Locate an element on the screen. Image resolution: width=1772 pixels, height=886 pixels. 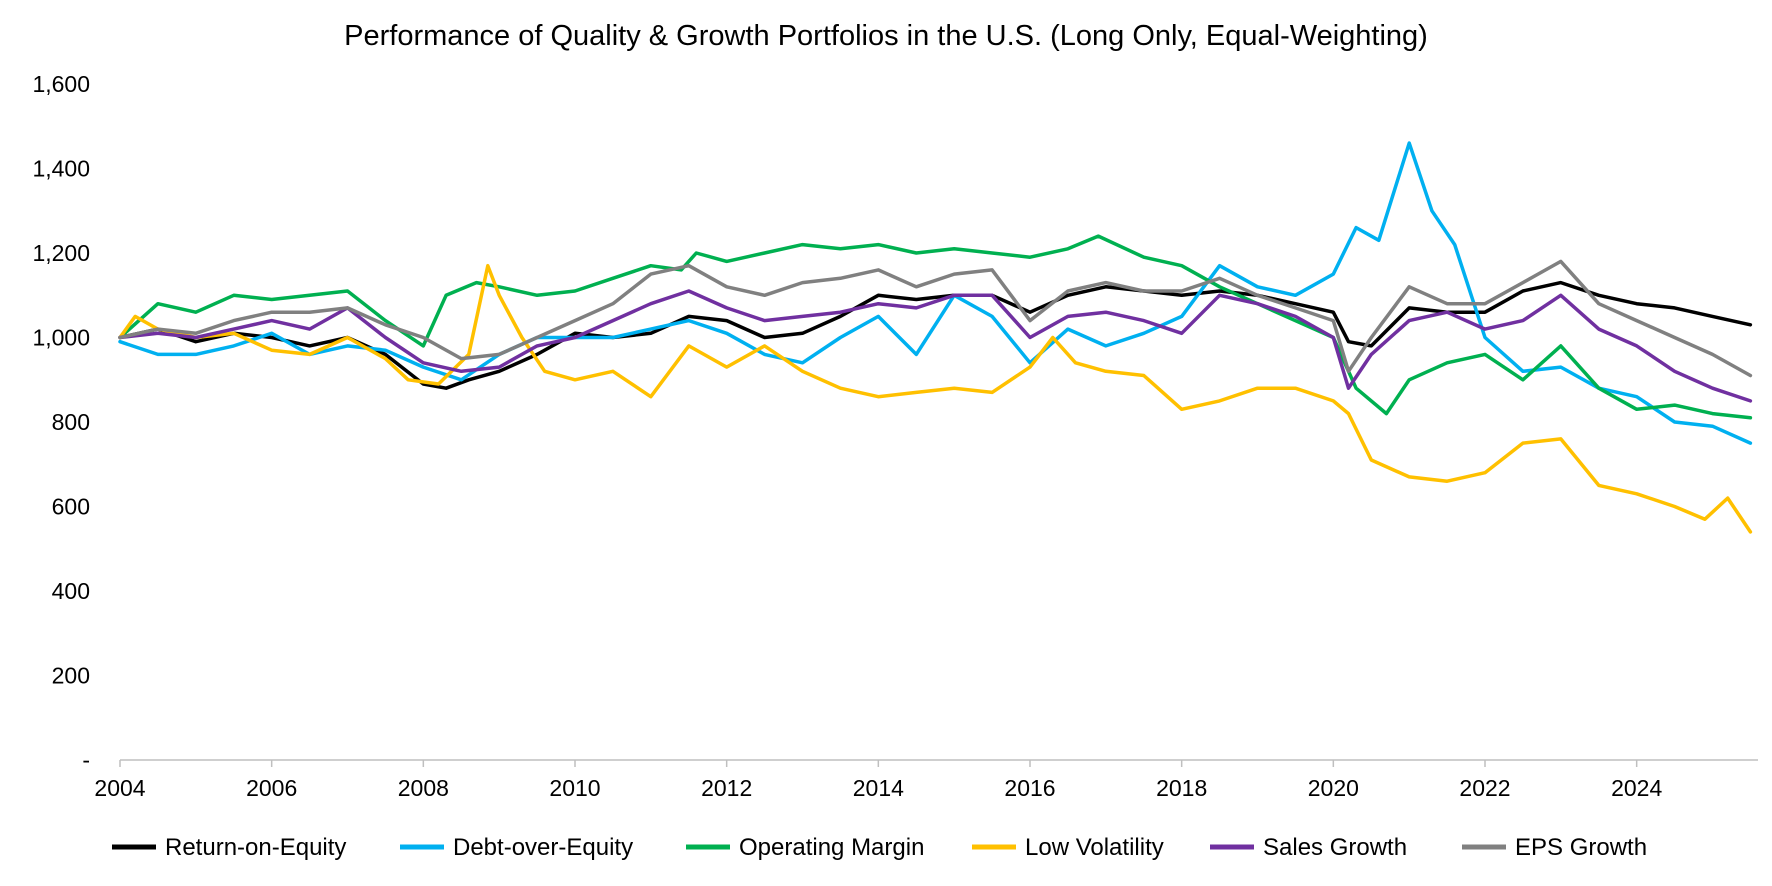
x-tick-label-5: 2014 is located at coordinates (878, 788).